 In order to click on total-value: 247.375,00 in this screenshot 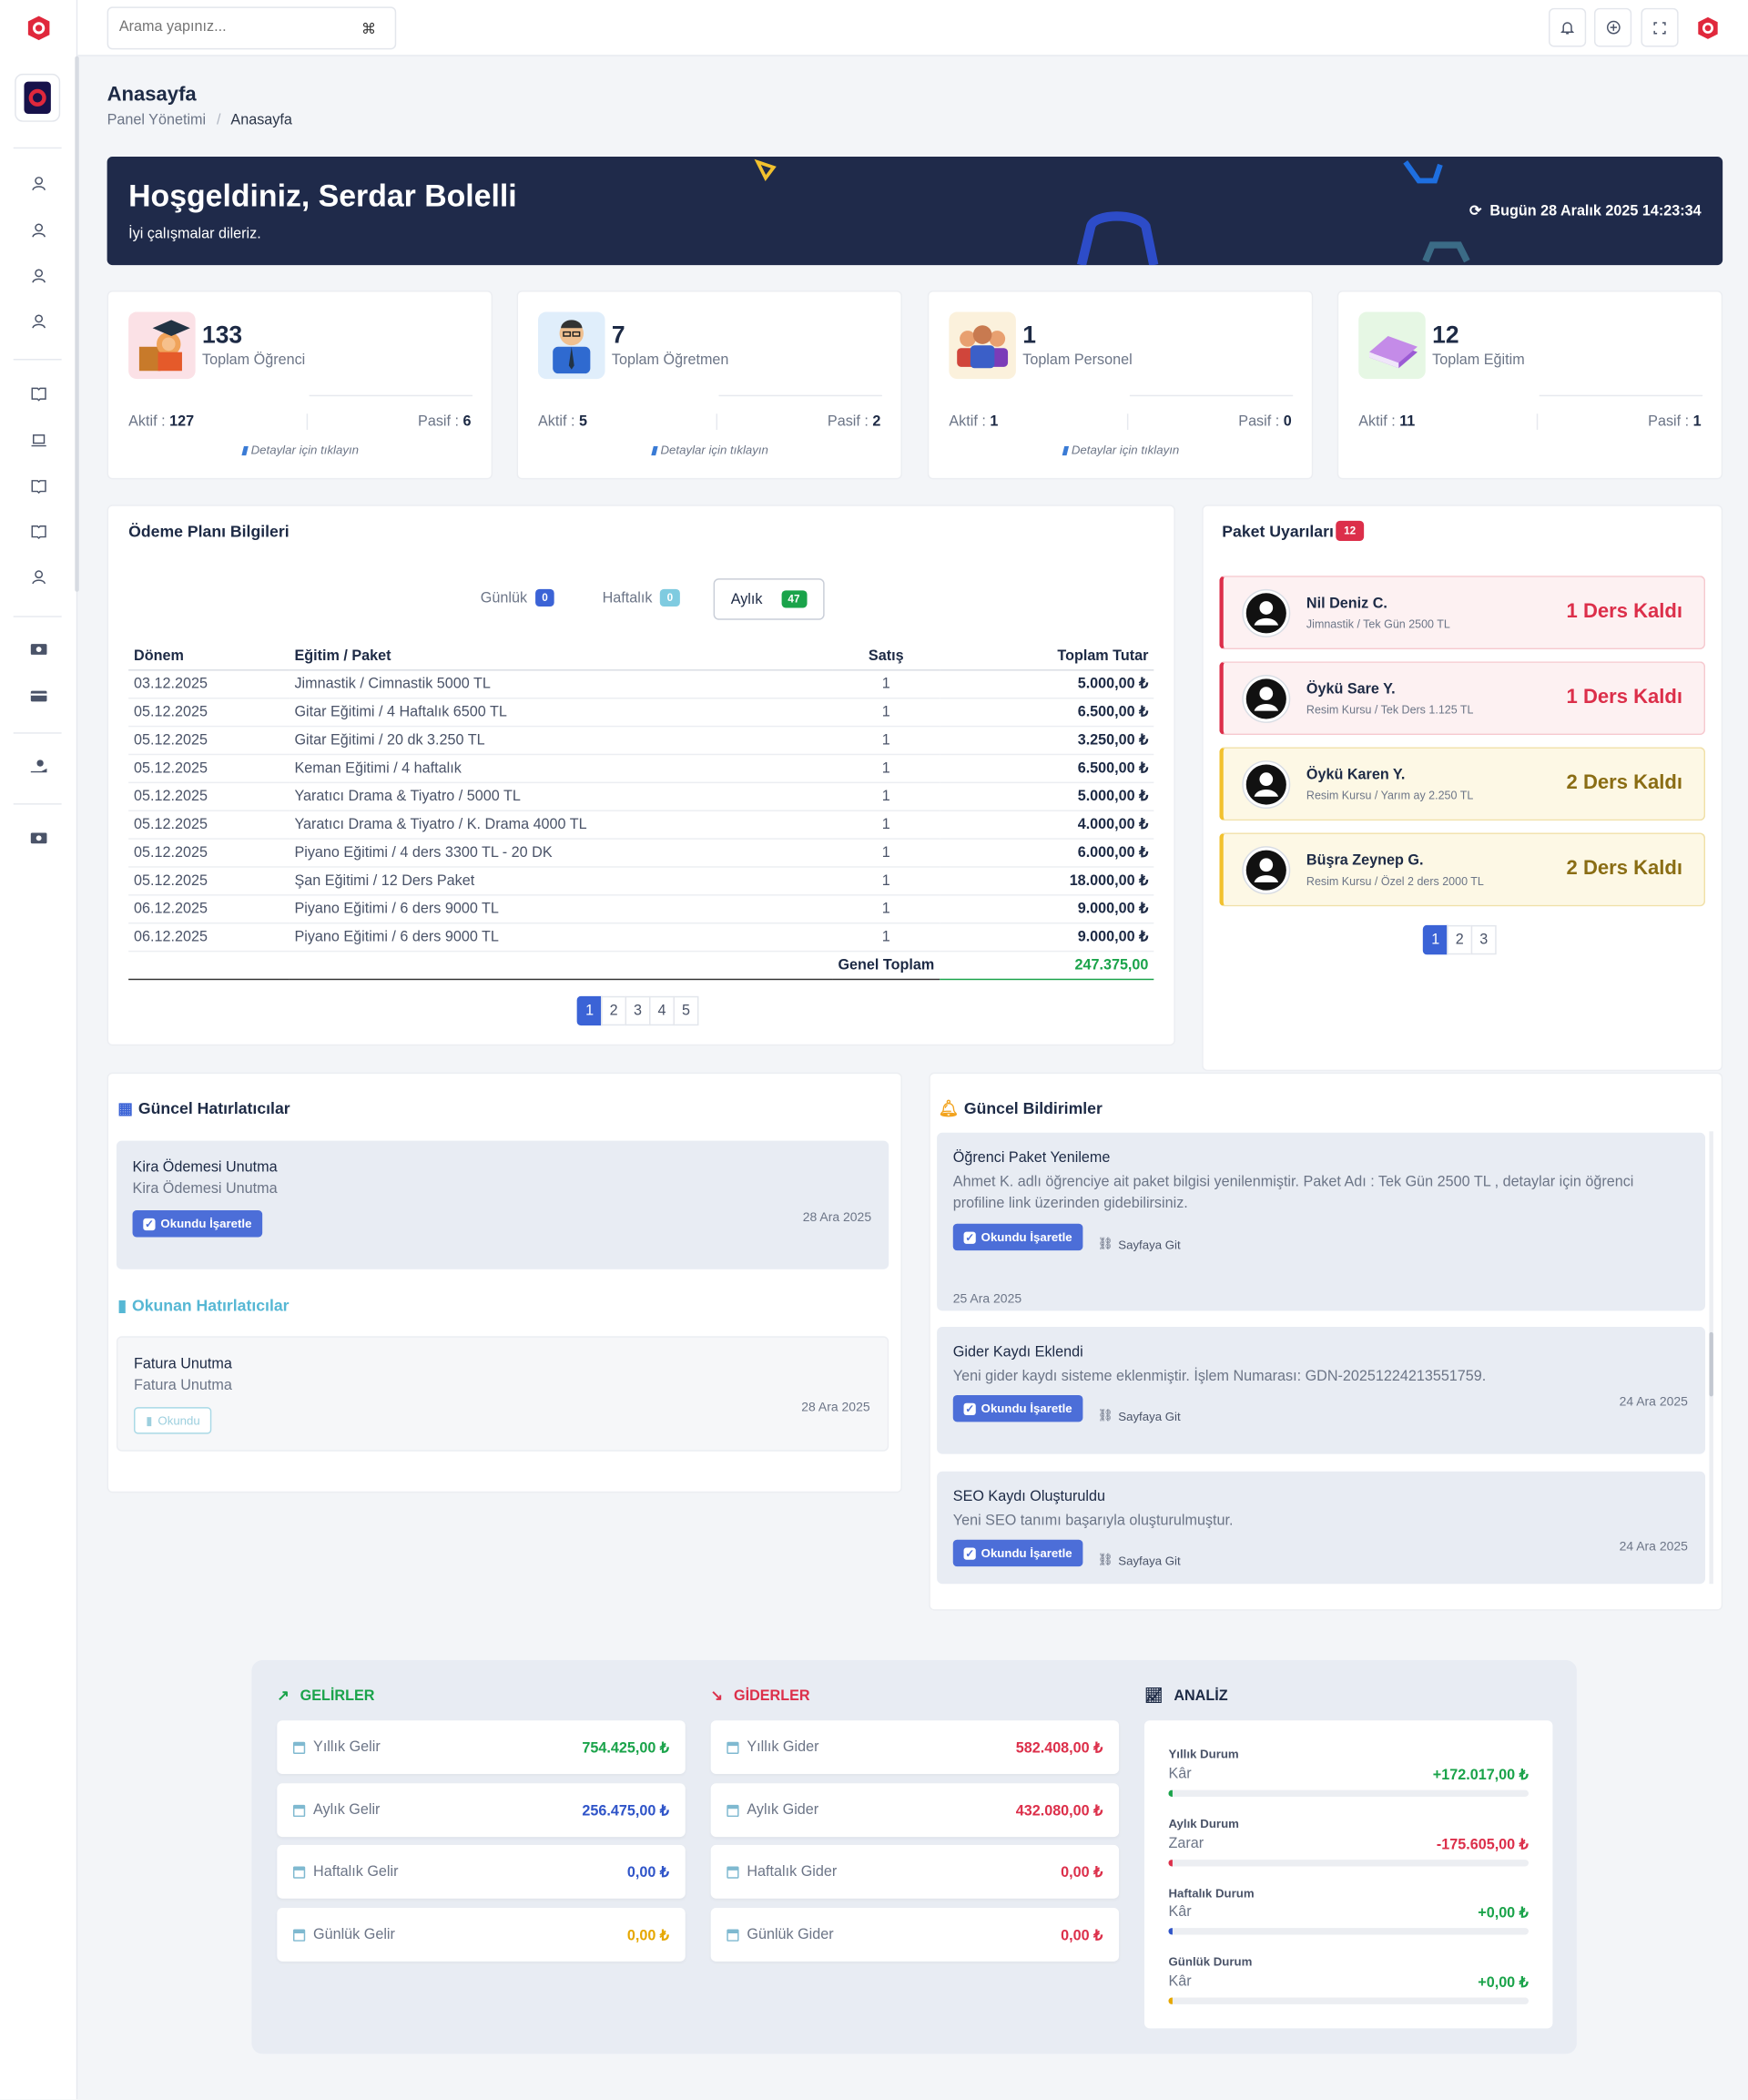, I will do `click(1047, 965)`.